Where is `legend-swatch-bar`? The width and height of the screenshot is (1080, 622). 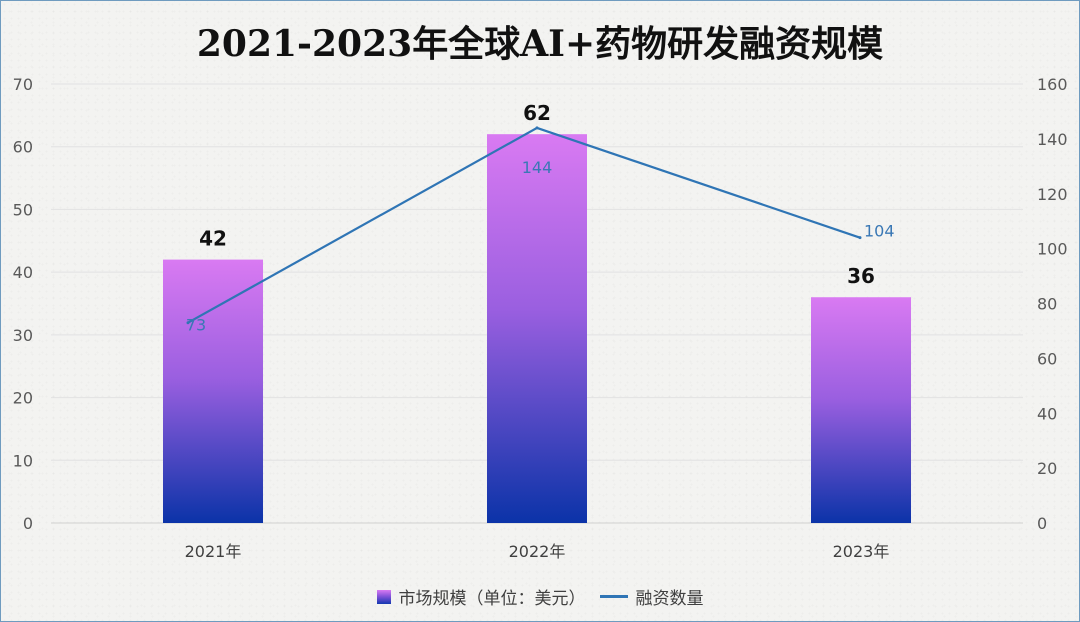 legend-swatch-bar is located at coordinates (383, 596).